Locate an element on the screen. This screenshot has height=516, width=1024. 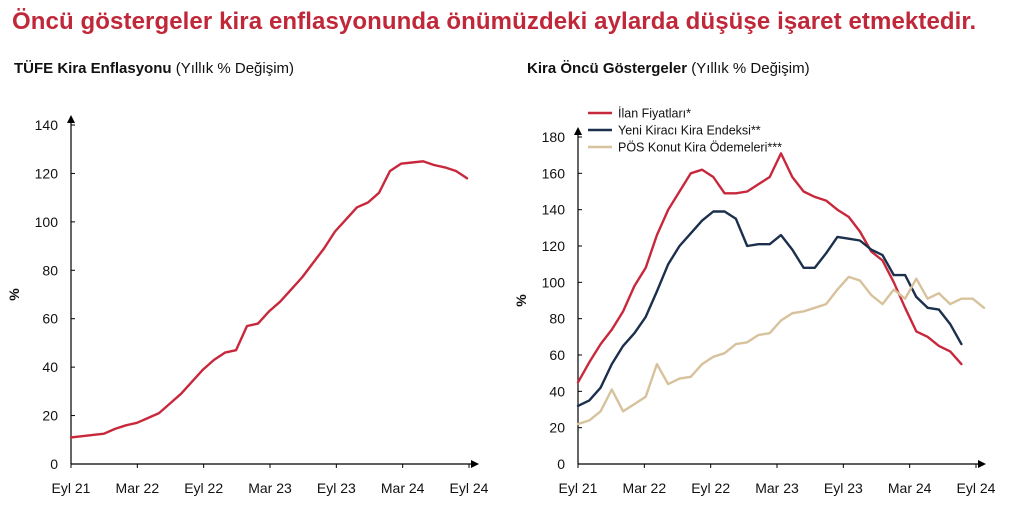
chart2-y-tick-label: 120 is located at coordinates (554, 246).